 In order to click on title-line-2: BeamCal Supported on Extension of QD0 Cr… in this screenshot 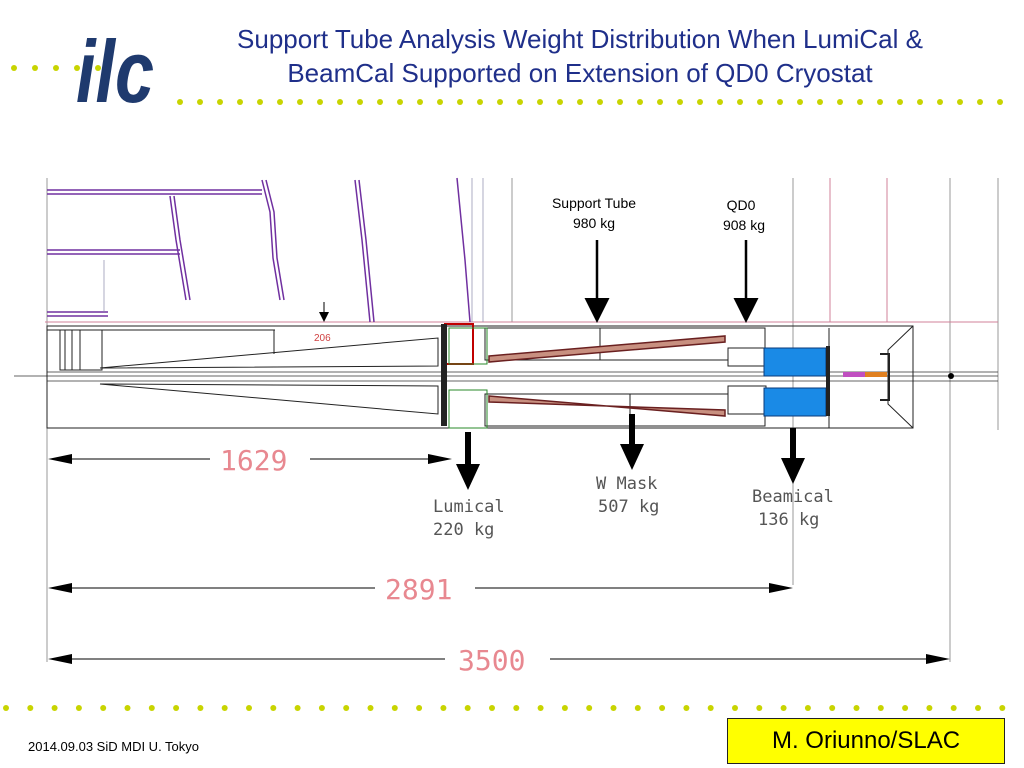, I will do `click(580, 73)`.